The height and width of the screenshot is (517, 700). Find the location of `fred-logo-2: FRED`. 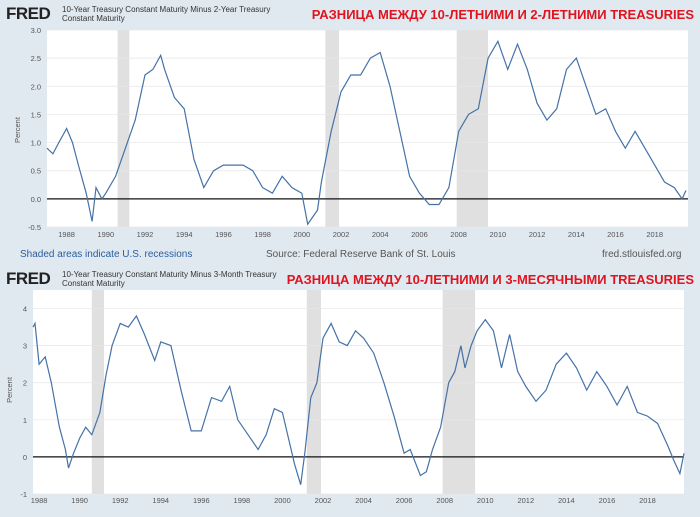

fred-logo-2: FRED is located at coordinates (28, 278).